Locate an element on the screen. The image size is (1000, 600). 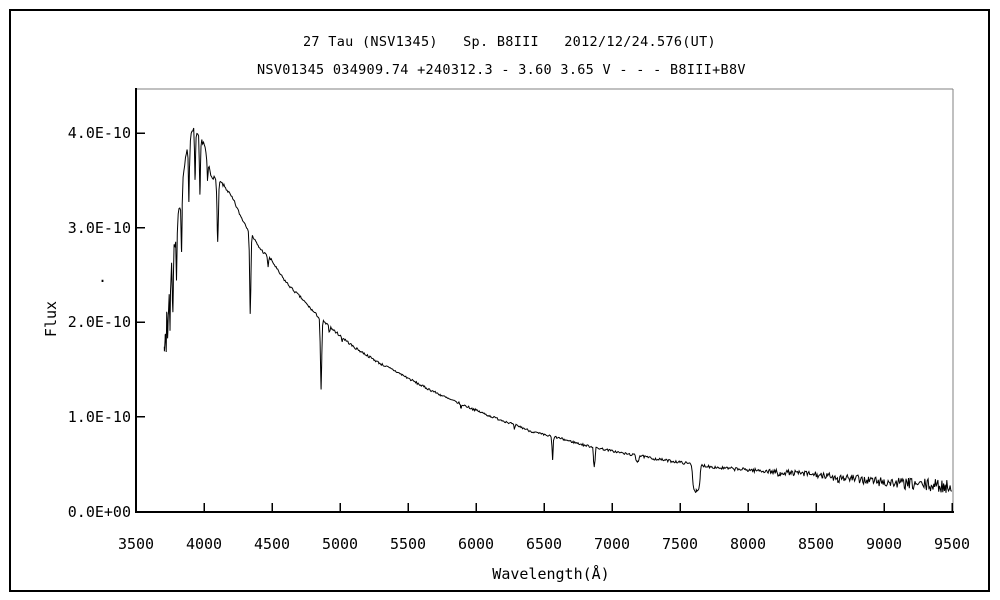
x-tick-label: 9000 is located at coordinates (884, 544).